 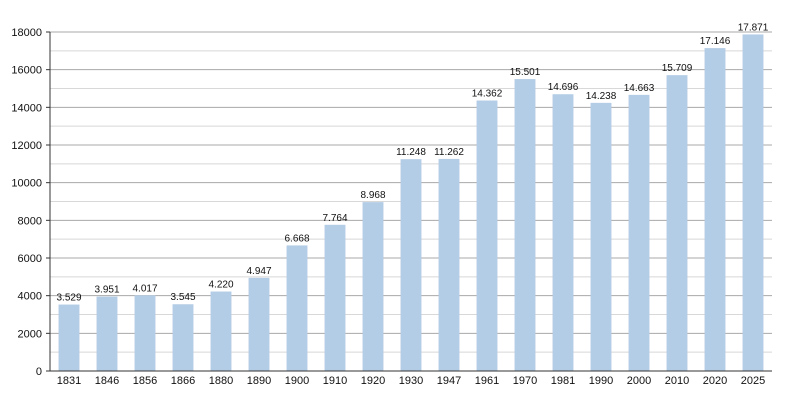 What do you see at coordinates (753, 27) in the screenshot?
I see `data-label: 17.871` at bounding box center [753, 27].